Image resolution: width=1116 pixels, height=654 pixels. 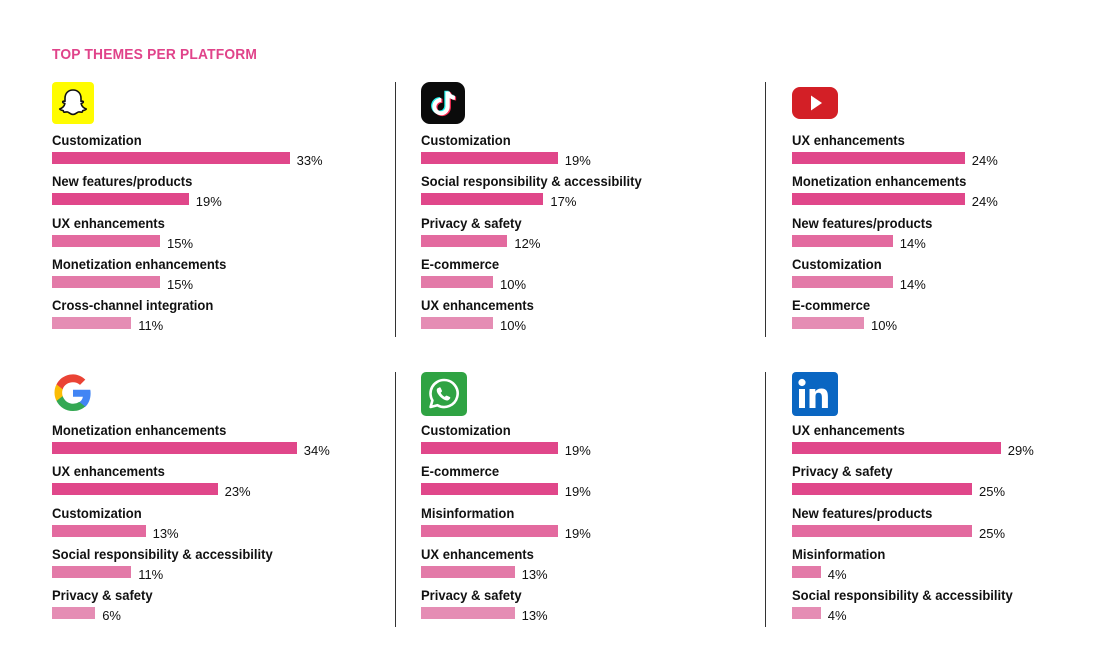 I want to click on value-label: 17%, so click(x=563, y=202).